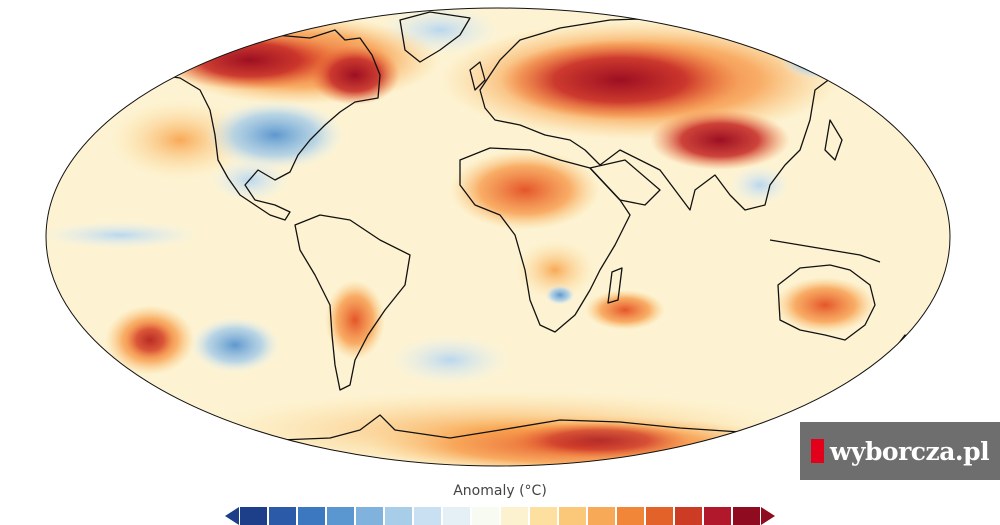 The width and height of the screenshot is (1000, 525). Describe the element at coordinates (826, 302) in the screenshot. I see `australia-outline` at that location.